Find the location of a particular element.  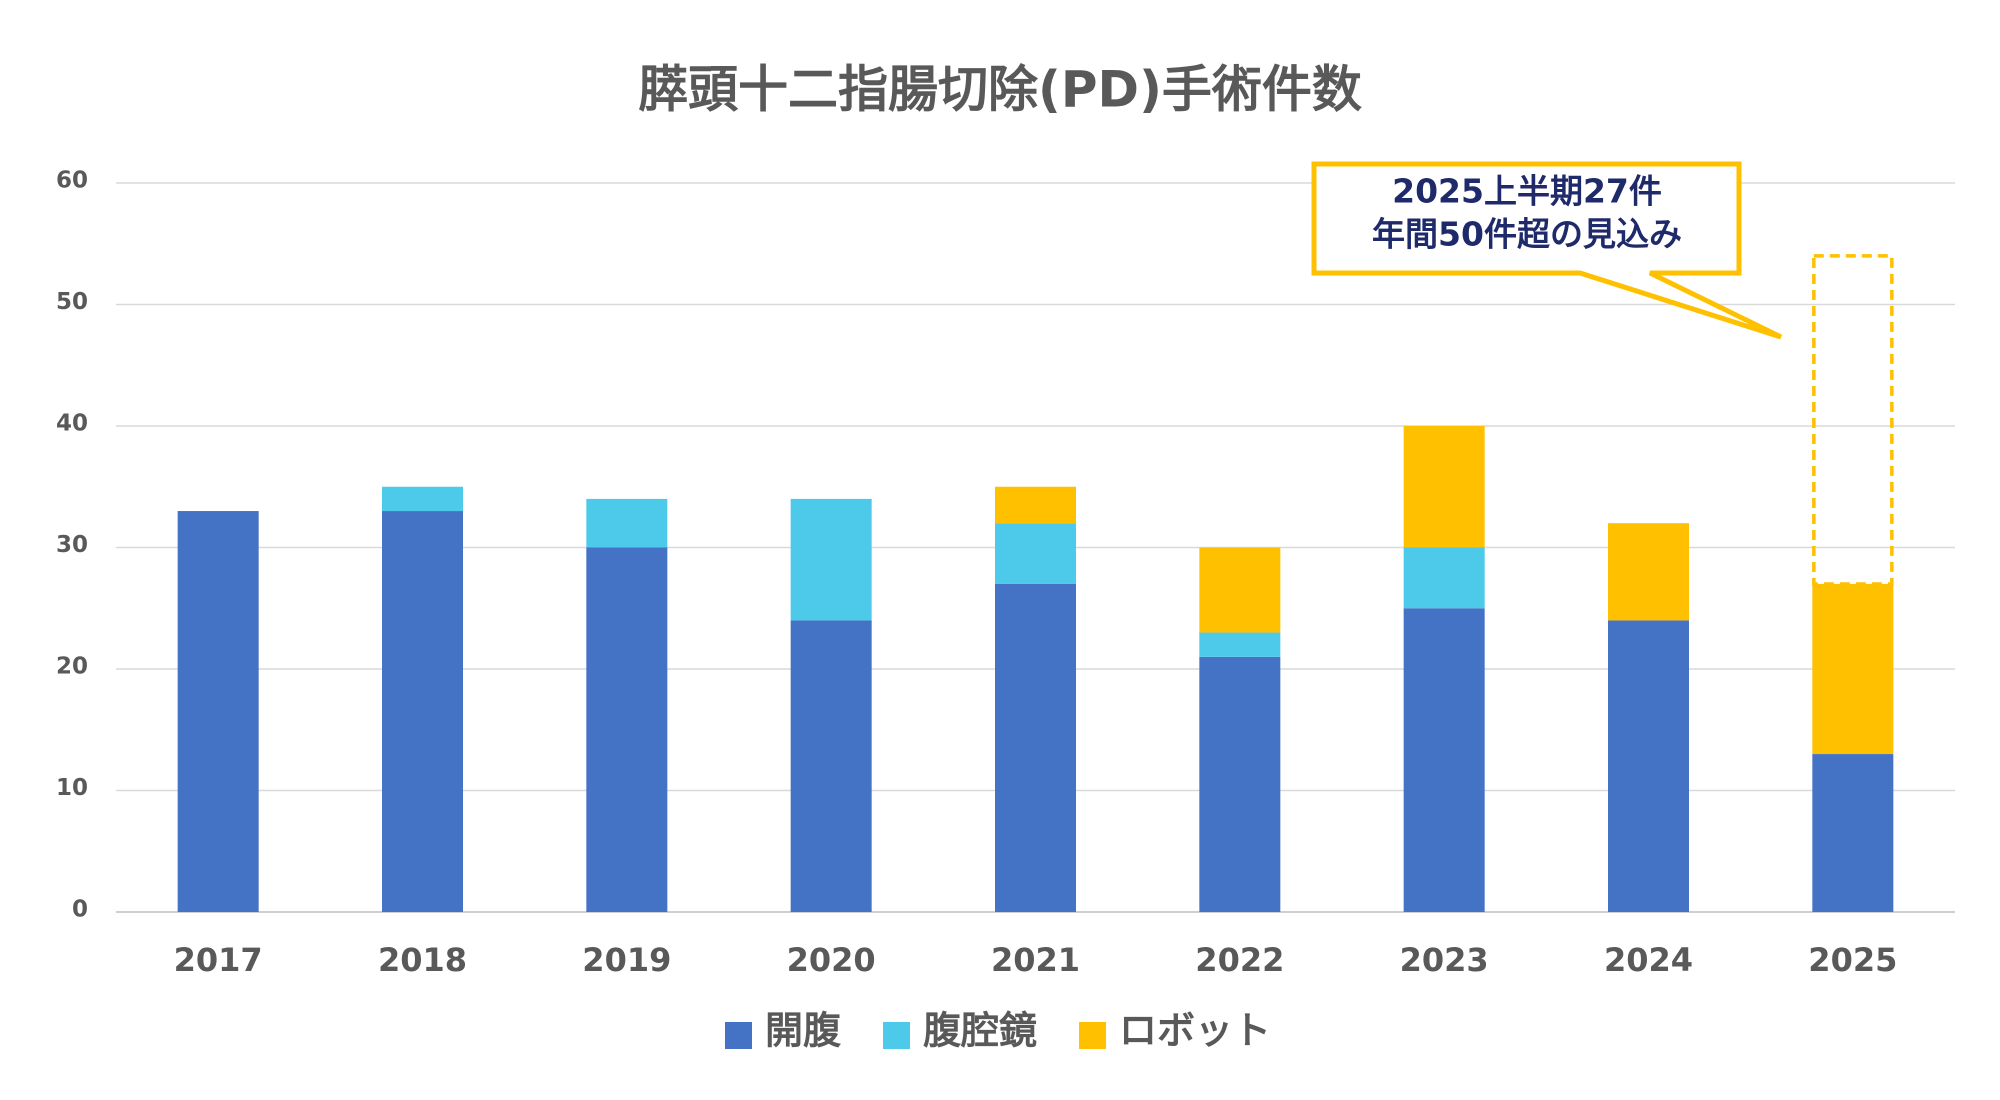

y-tick-label: 20 is located at coordinates (72, 667).